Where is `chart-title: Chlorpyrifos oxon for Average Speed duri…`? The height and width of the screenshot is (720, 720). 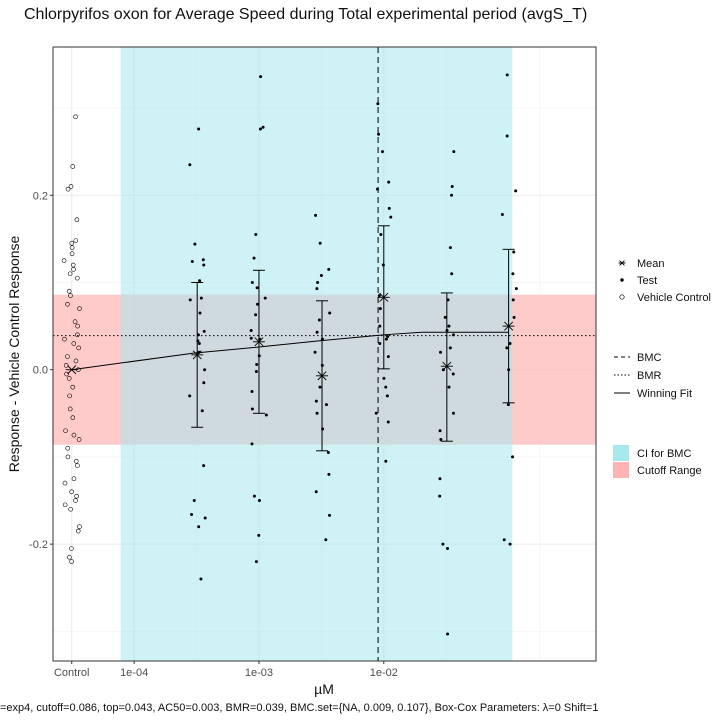
chart-title: Chlorpyrifos oxon for Average Speed duri… is located at coordinates (305, 14).